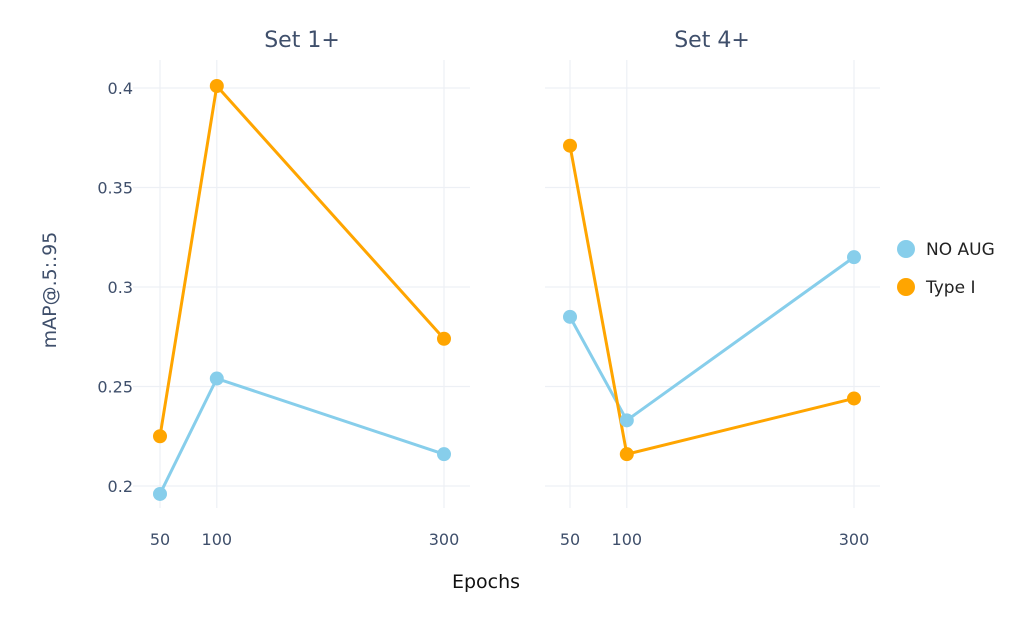 The image size is (1026, 621). Describe the element at coordinates (486, 582) in the screenshot. I see `x-axis-label: Epochs` at that location.